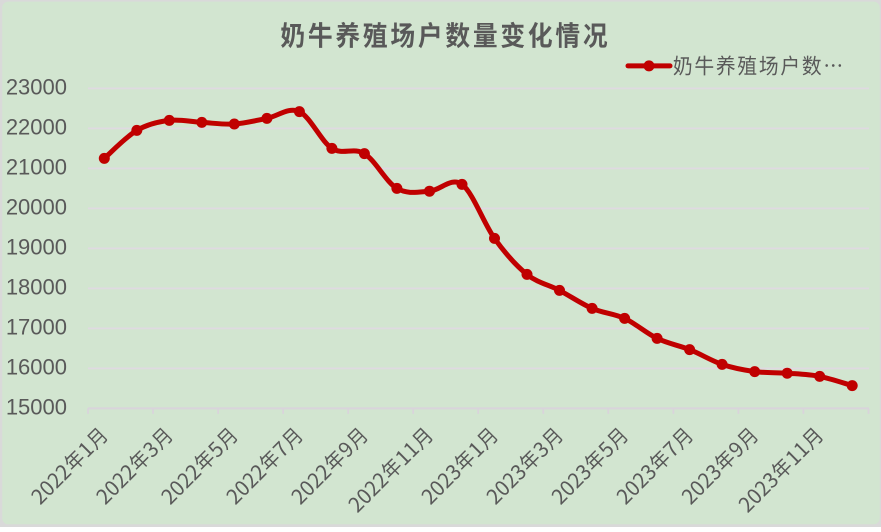 The image size is (881, 532). I want to click on svg-text: 16000, so click(36, 366).